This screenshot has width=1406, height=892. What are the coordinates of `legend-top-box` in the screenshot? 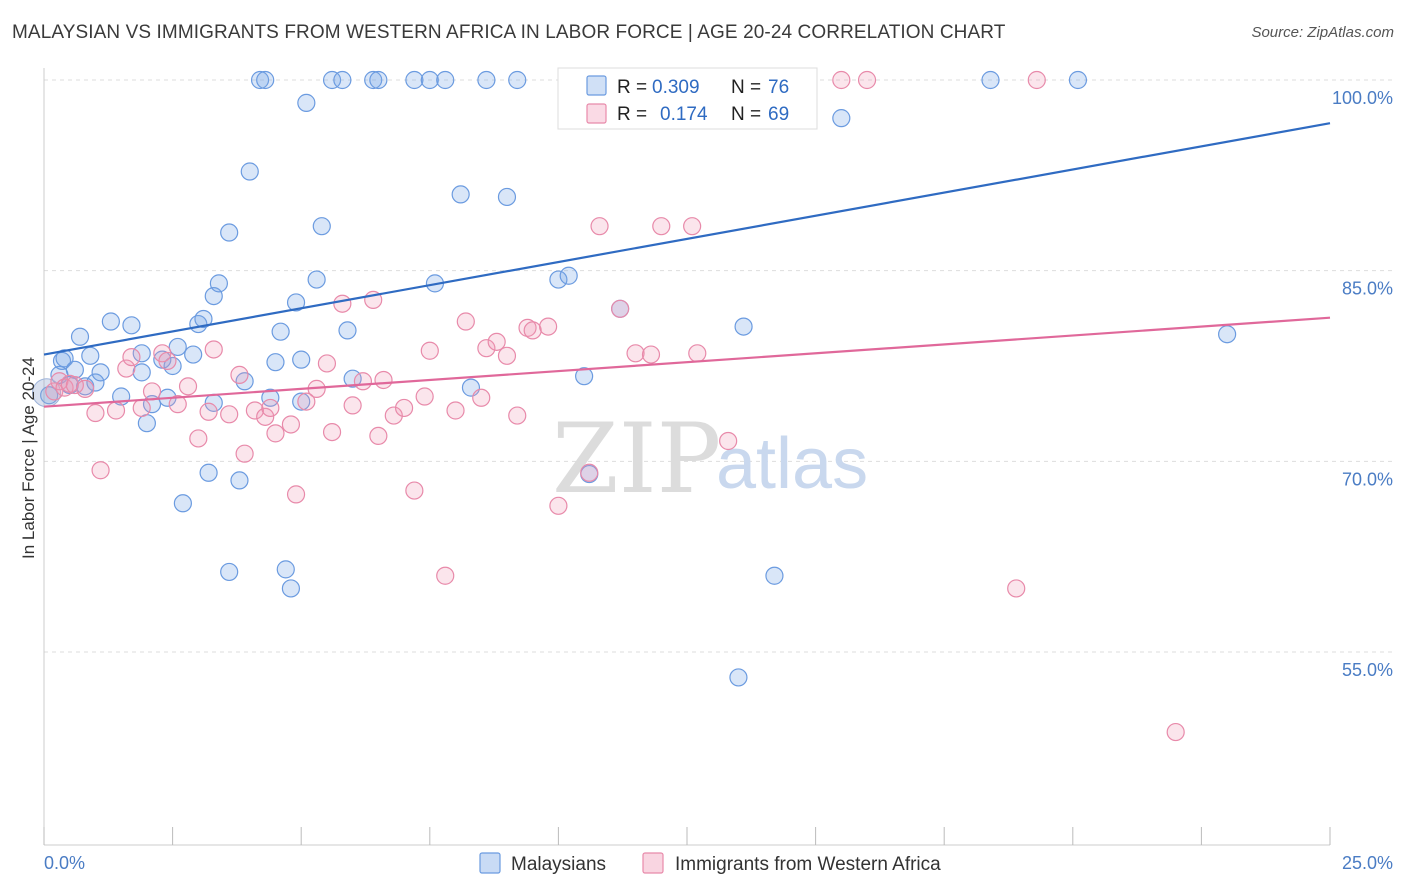 It's located at (687, 98).